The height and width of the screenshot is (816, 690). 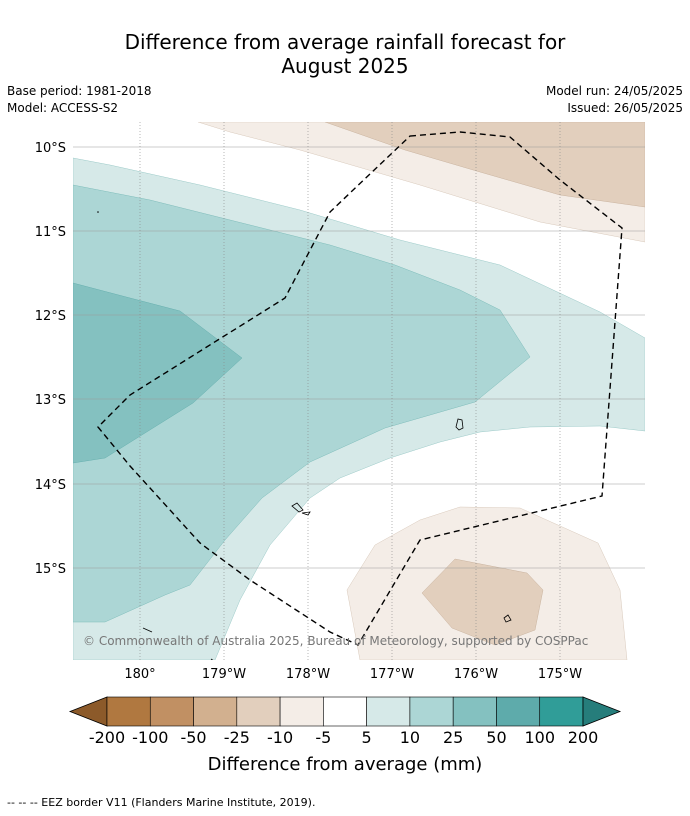 What do you see at coordinates (560, 674) in the screenshot?
I see `lon-label: 175°W` at bounding box center [560, 674].